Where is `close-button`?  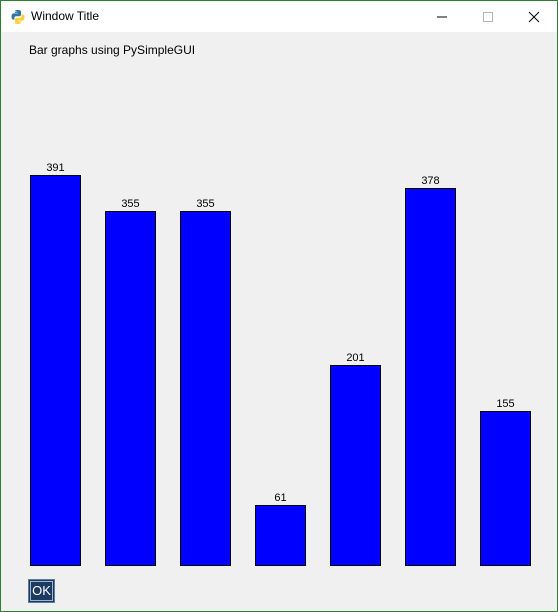 close-button is located at coordinates (534, 16).